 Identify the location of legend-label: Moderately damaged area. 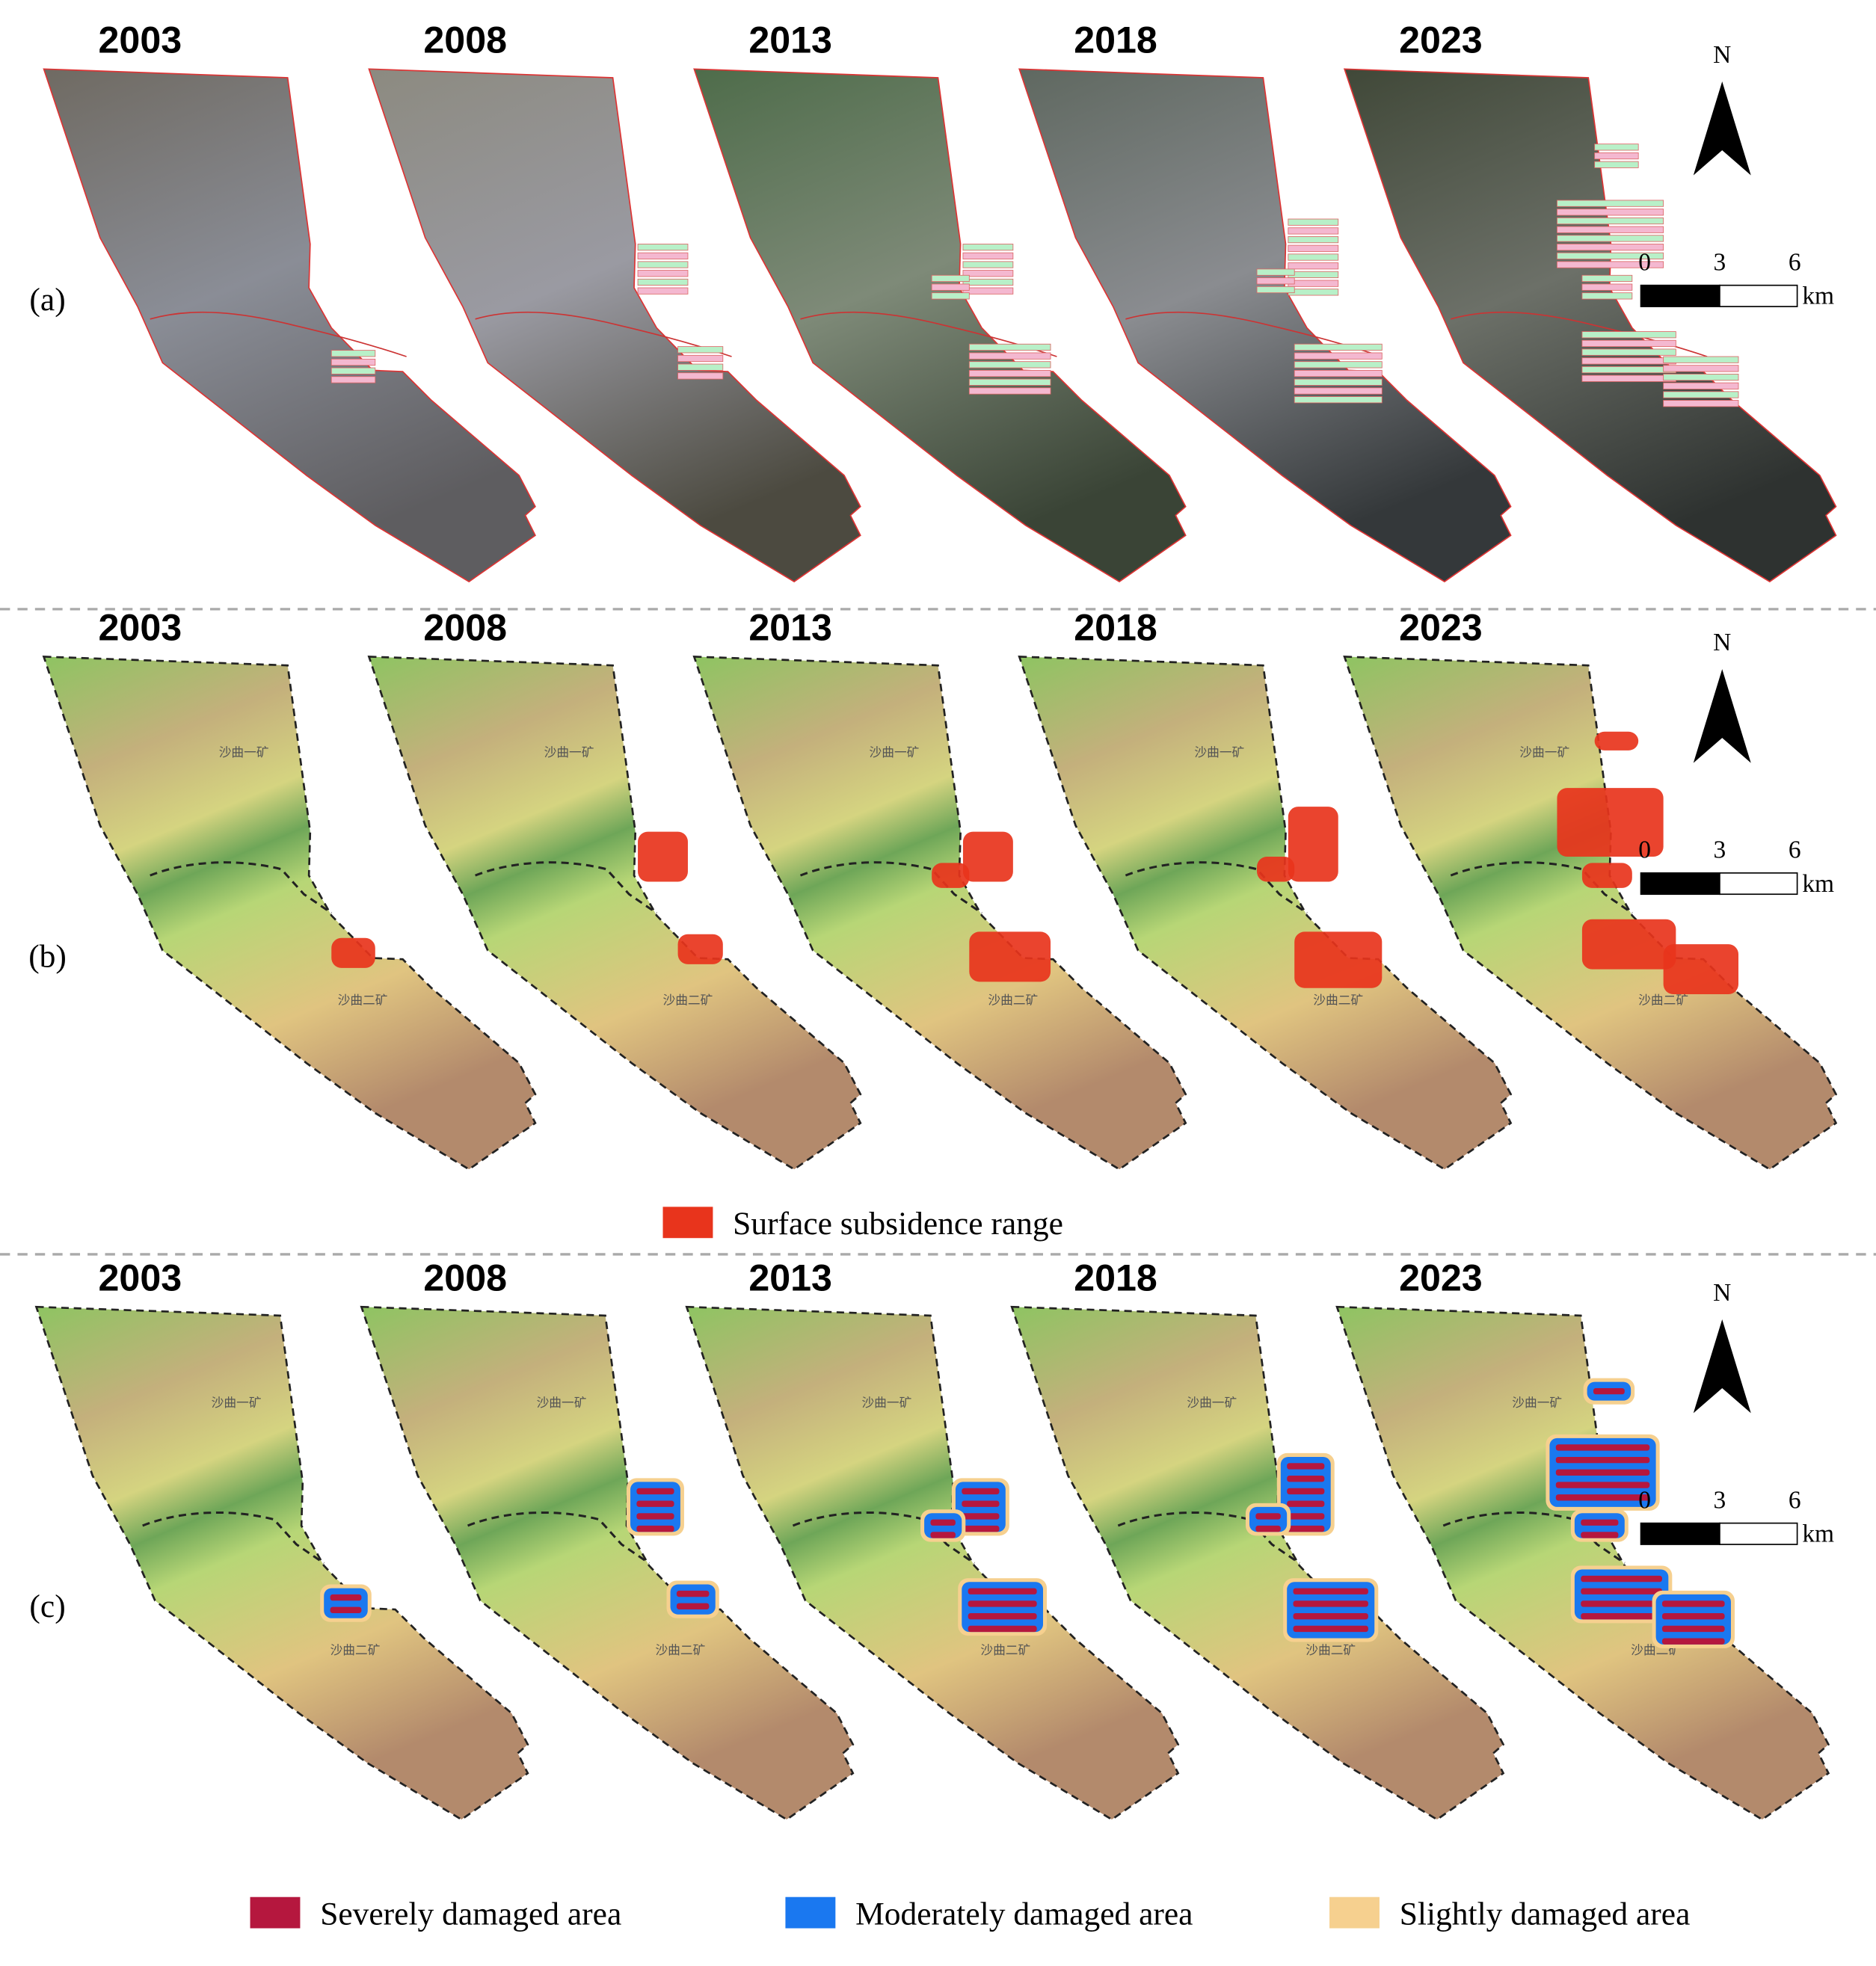
(1024, 1914).